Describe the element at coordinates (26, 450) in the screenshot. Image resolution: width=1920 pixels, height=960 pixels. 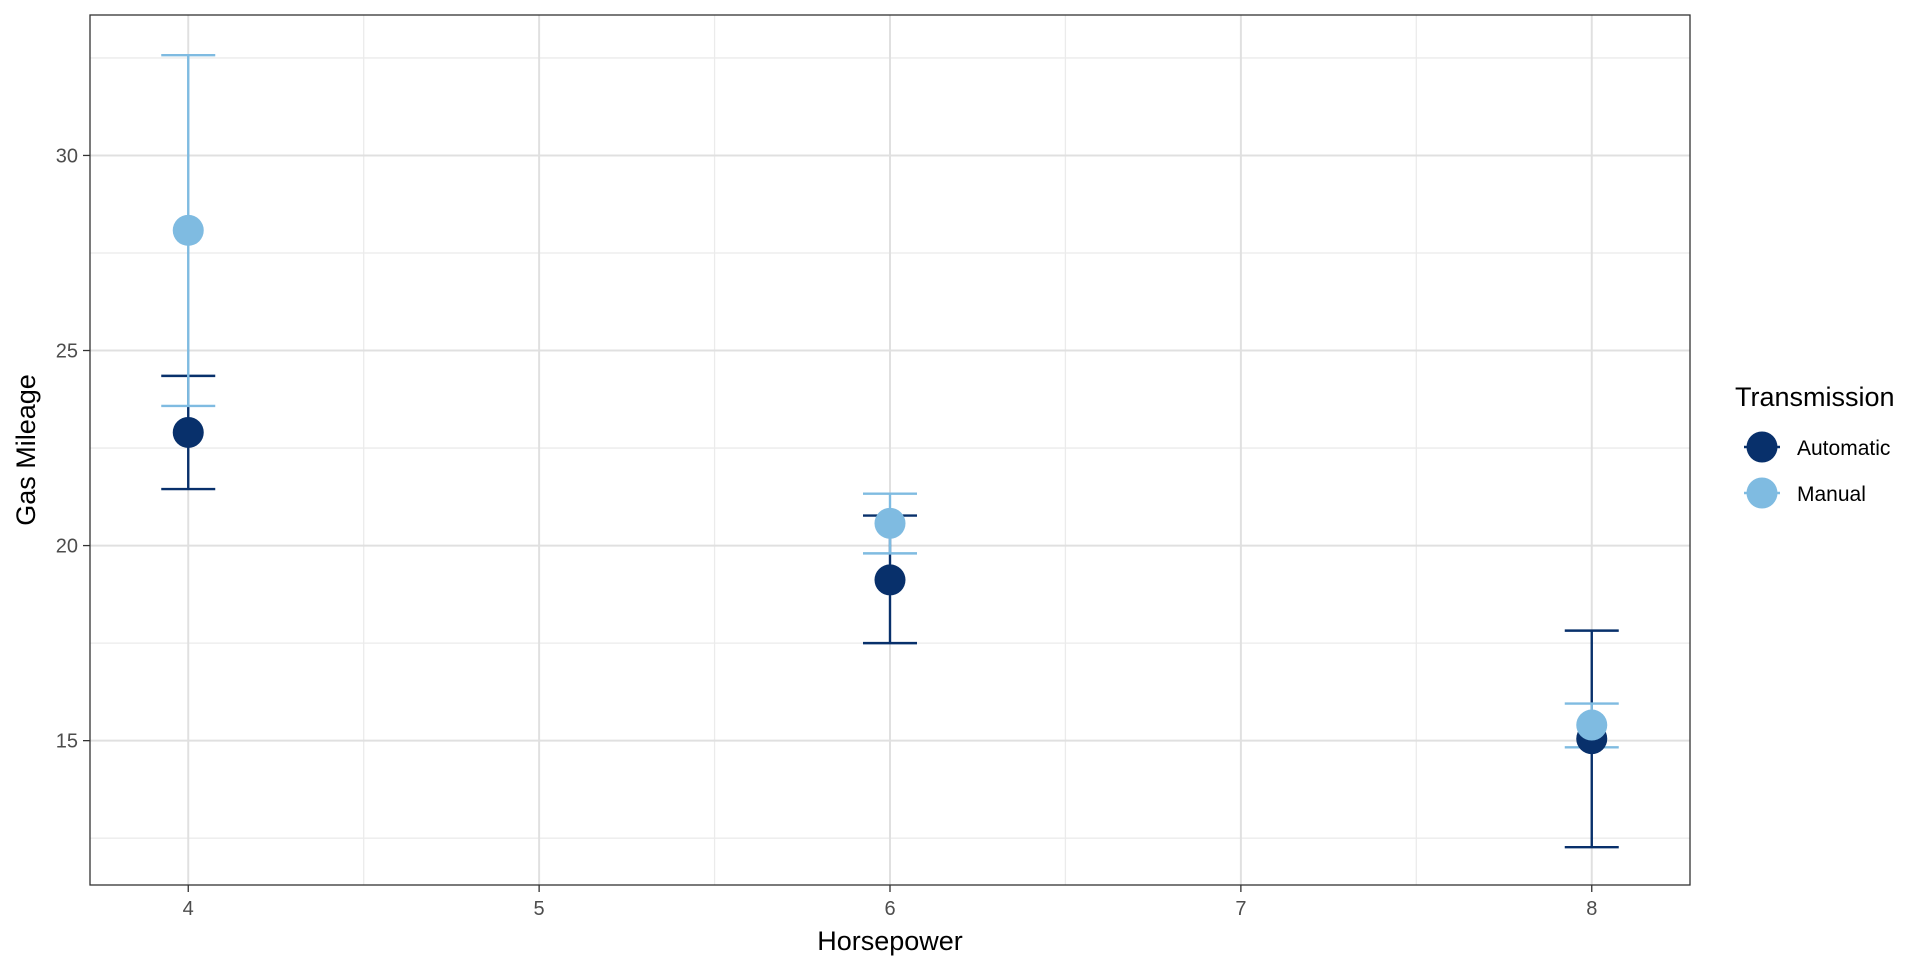
I see `y-axis-title: Gas Mileage` at that location.